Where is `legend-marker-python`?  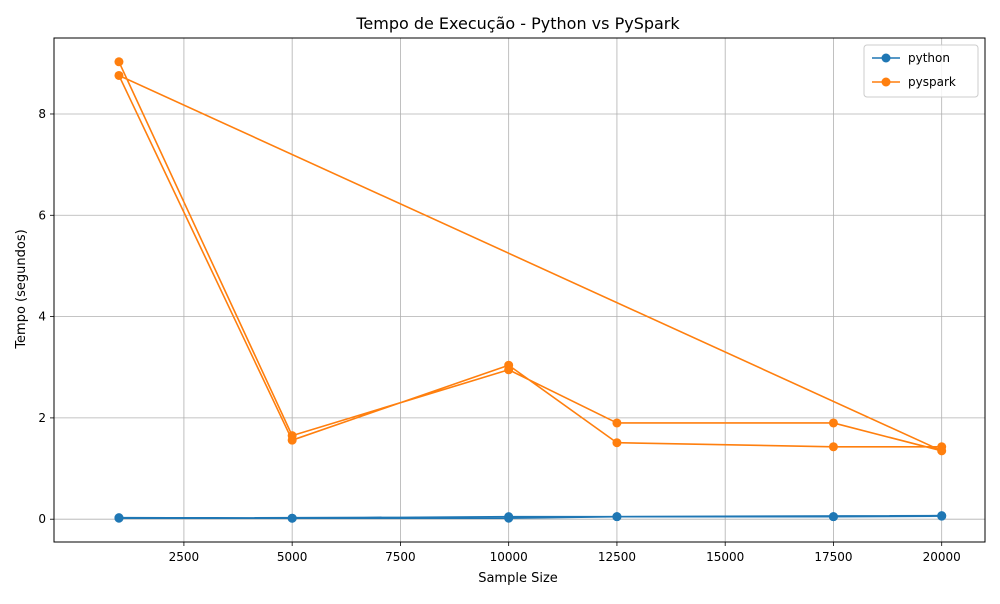
legend-marker-python is located at coordinates (886, 58).